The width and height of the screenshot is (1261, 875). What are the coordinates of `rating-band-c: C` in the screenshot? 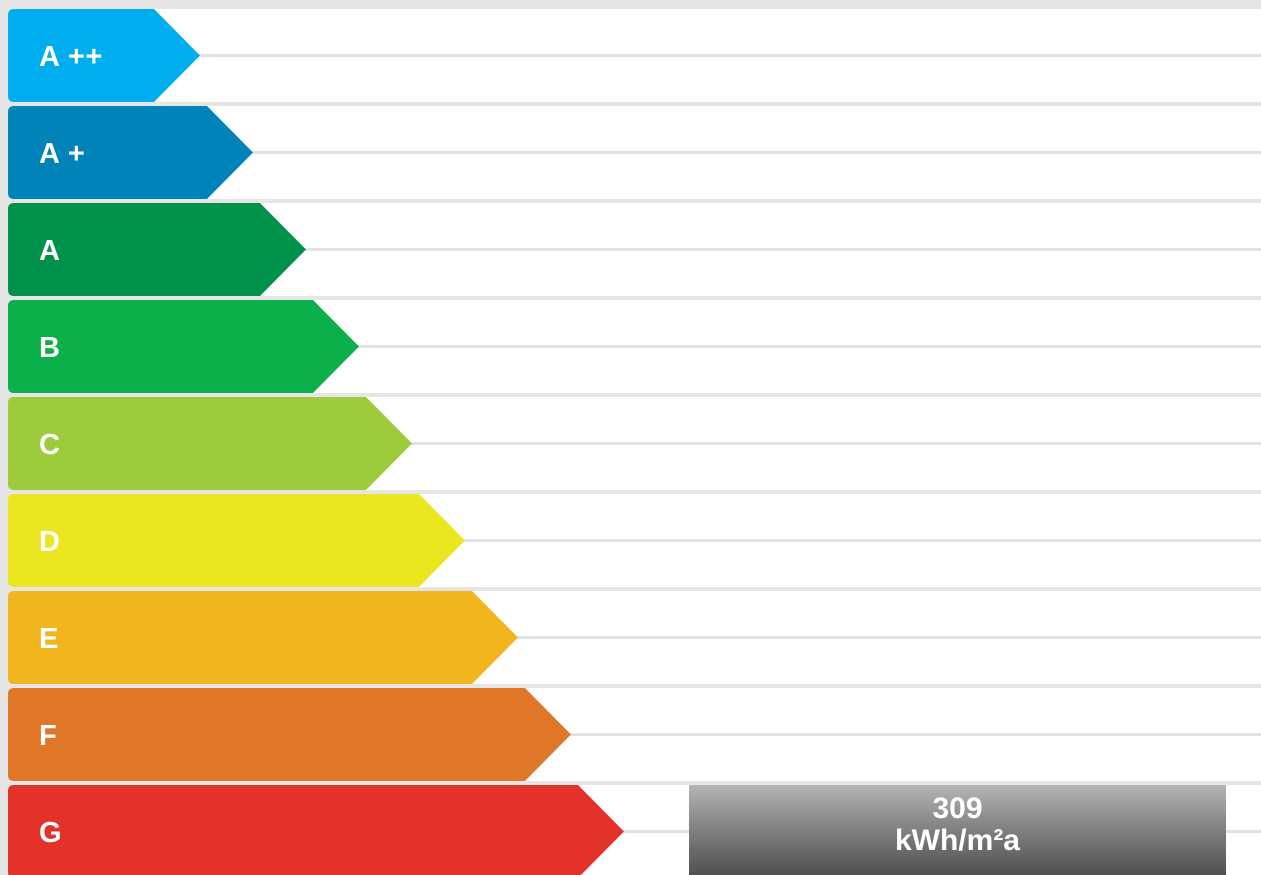 It's located at (210, 443).